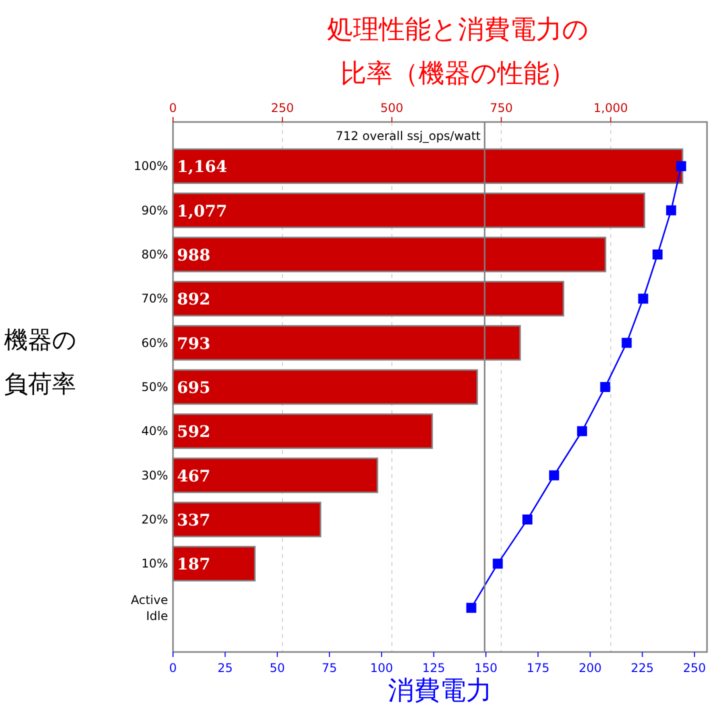 The width and height of the screenshot is (710, 713). I want to click on data-label: 988, so click(193, 255).